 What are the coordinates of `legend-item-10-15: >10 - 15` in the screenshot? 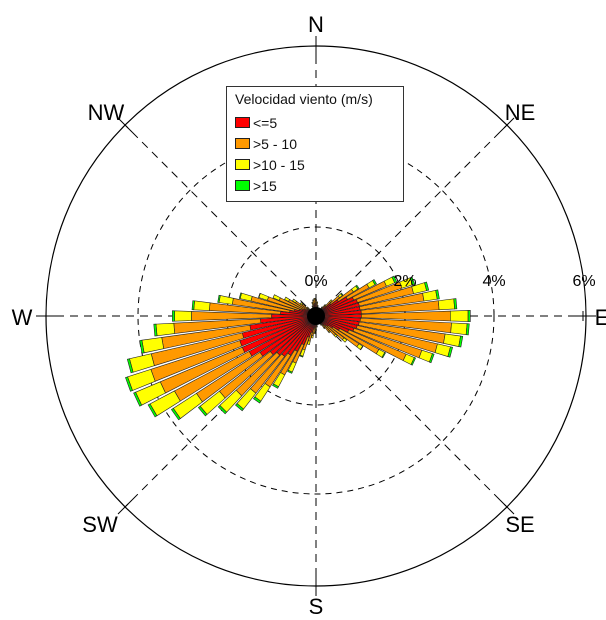 It's located at (315, 164).